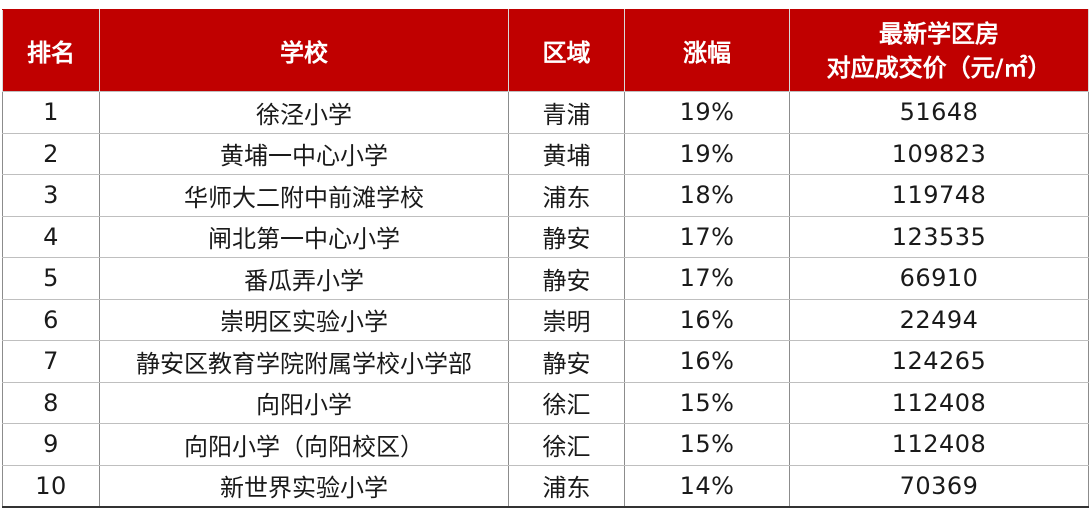 This screenshot has height=508, width=1092. Describe the element at coordinates (566, 153) in the screenshot. I see `cell-district: 黄埔` at that location.